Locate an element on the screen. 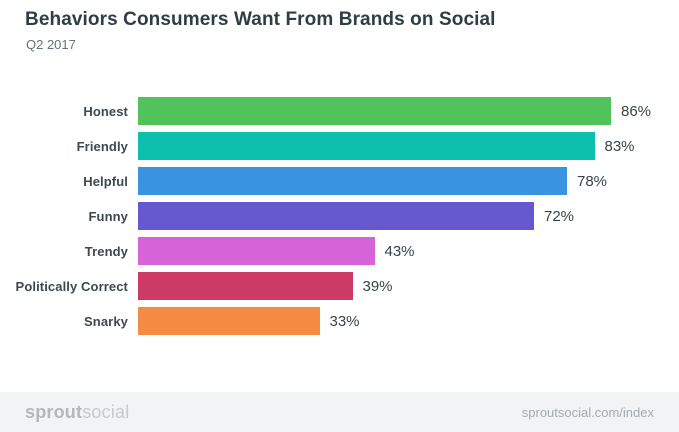  category-label: Helpful is located at coordinates (105, 181).